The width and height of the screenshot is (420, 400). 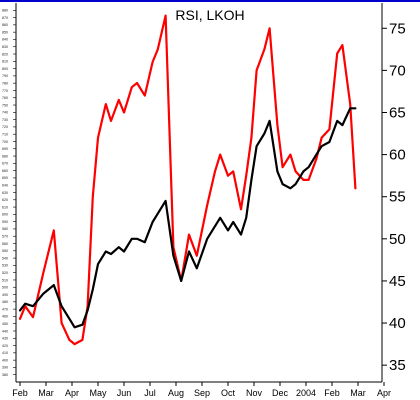 I want to click on right-tick-label: 40, so click(x=397, y=323).